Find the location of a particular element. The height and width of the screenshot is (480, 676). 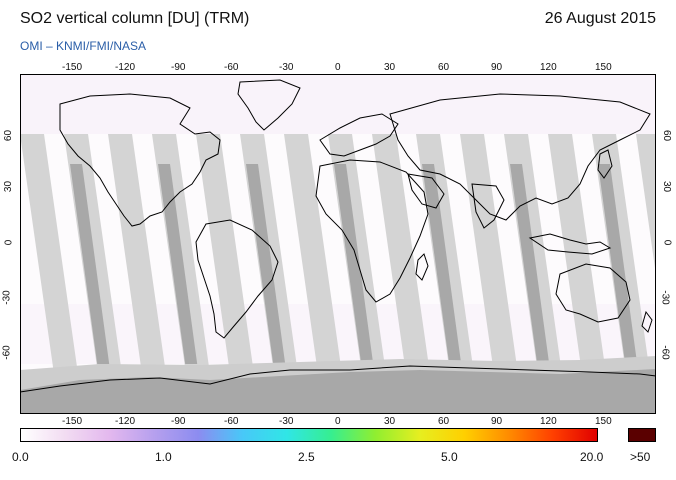

lat-tick-right-2: 30 is located at coordinates (667, 186).